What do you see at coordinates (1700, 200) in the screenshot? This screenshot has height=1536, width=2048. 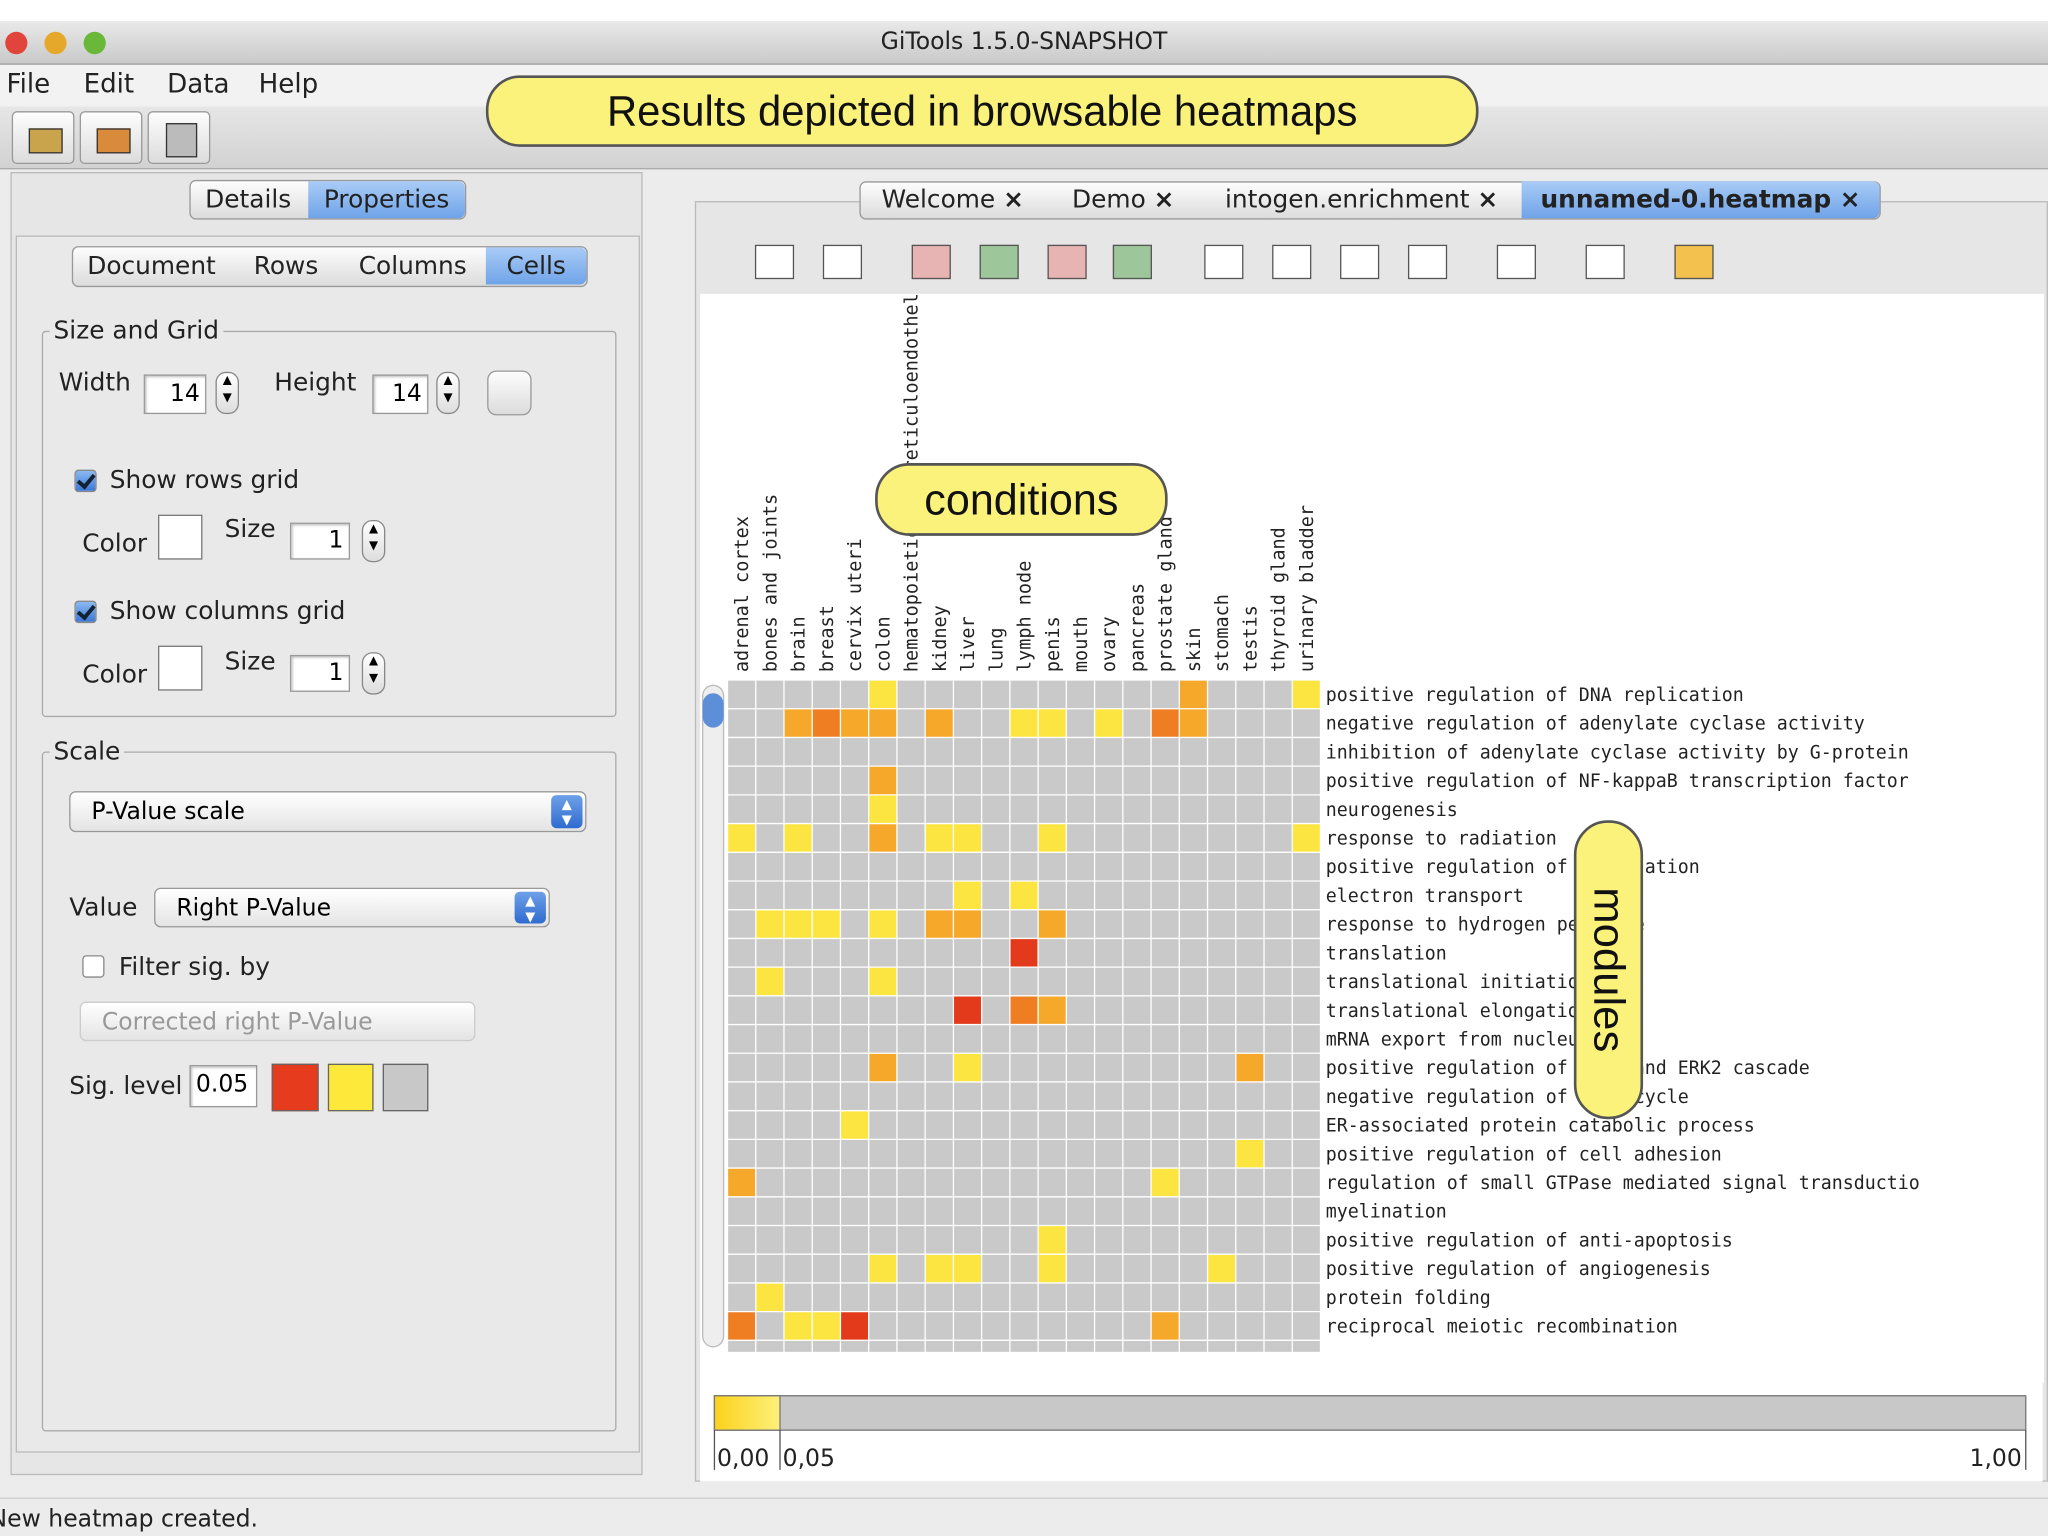 I see `doc-tab-selected: unnamed-0.heatmap ×` at bounding box center [1700, 200].